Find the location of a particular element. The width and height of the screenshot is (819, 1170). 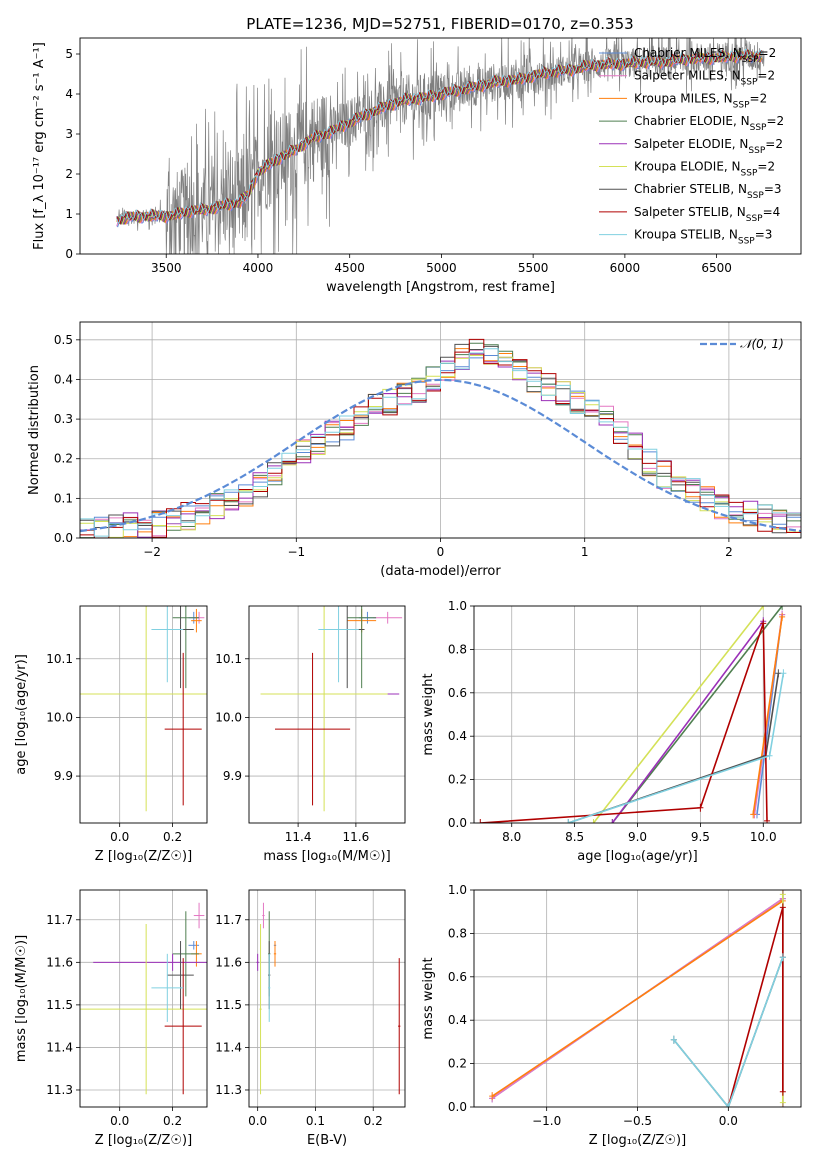

weight_vs_age-x-axis-label: age [log₁₀(age/yr)] is located at coordinates (637, 856).